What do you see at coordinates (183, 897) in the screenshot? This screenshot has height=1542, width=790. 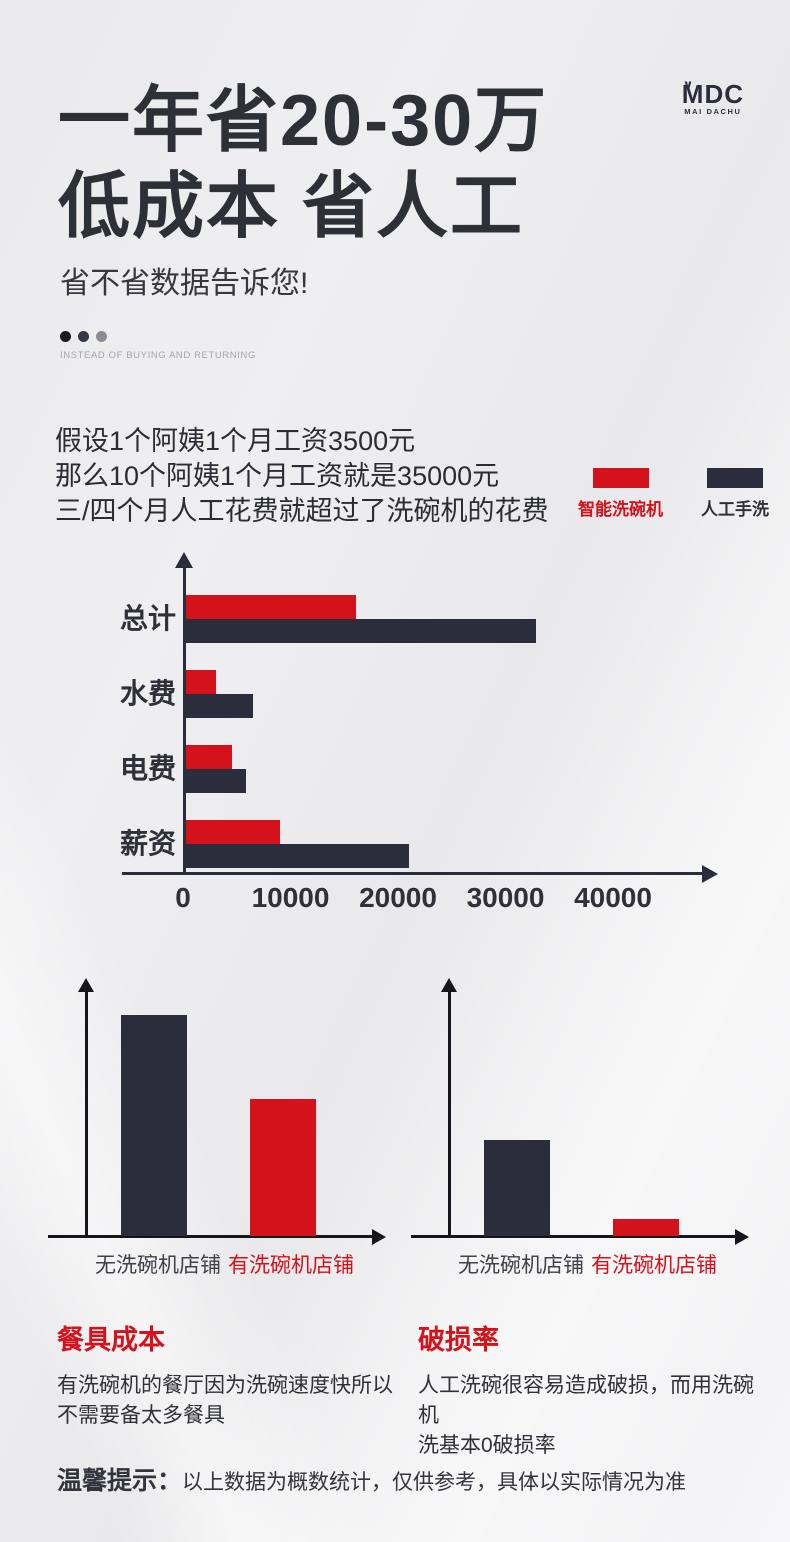 I see `x-tick-label: 0` at bounding box center [183, 897].